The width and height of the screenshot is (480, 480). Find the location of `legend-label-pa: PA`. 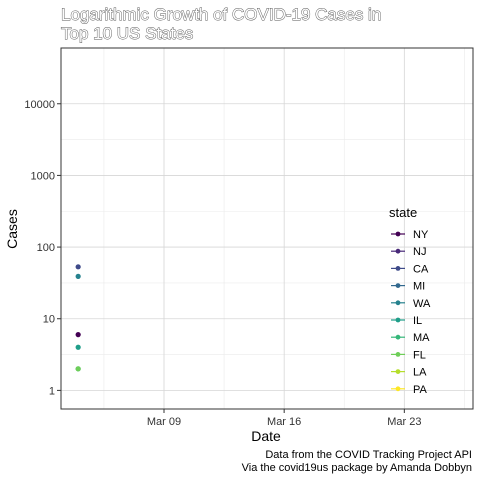

legend-label-pa: PA is located at coordinates (420, 390).